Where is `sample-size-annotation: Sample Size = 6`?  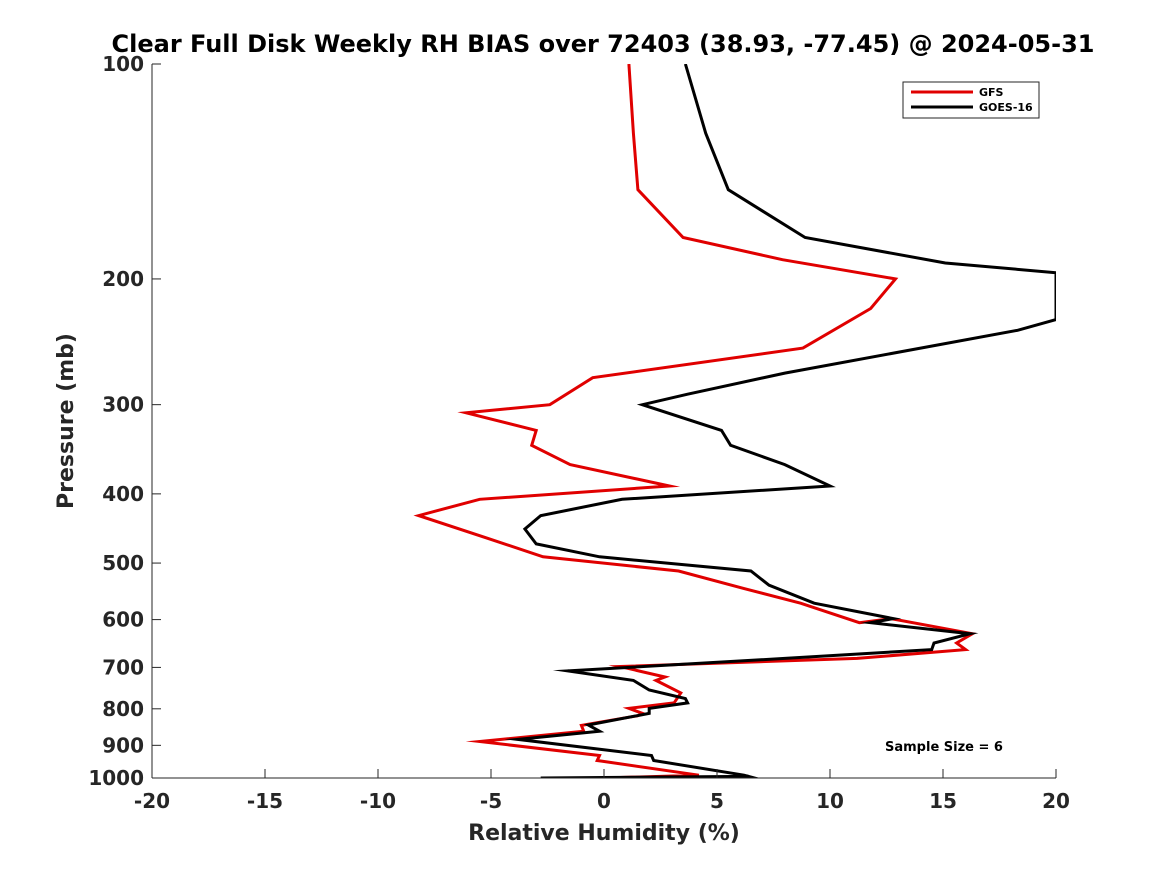 sample-size-annotation: Sample Size = 6 is located at coordinates (944, 747).